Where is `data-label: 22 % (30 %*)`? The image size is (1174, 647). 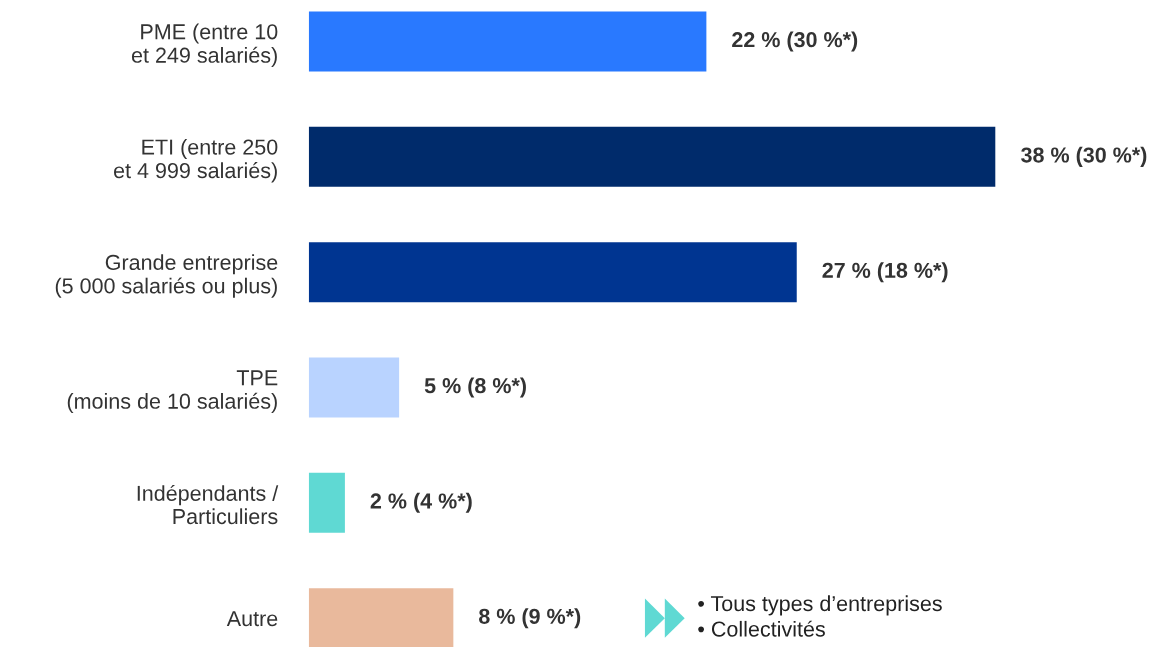 data-label: 22 % (30 %*) is located at coordinates (795, 41).